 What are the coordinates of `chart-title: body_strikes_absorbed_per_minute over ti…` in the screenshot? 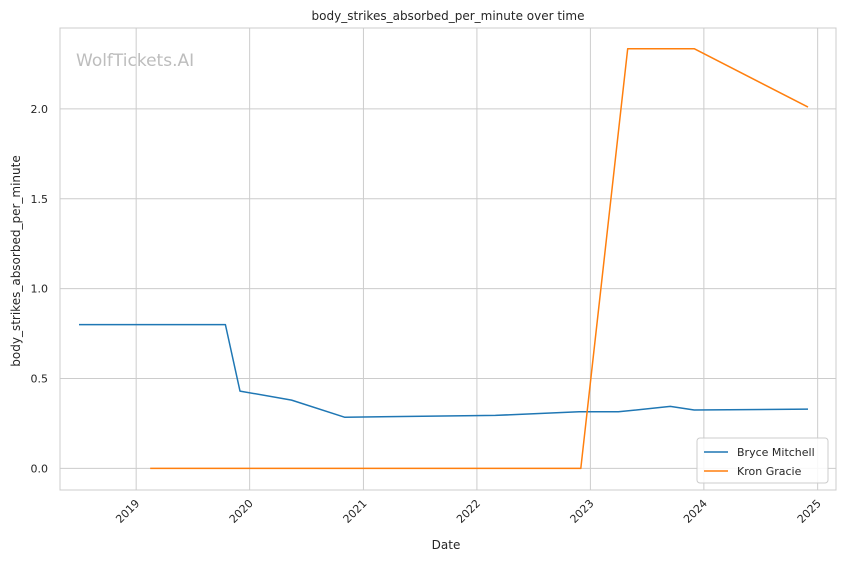 It's located at (448, 16).